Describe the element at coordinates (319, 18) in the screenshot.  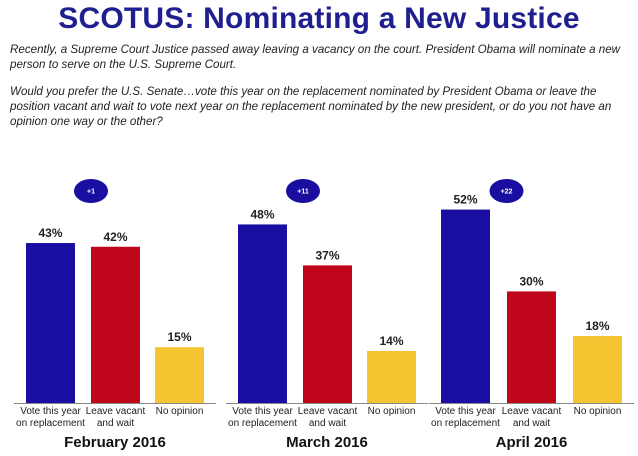
I see `page-title: SCOTUS: Nominating a New Justice` at that location.